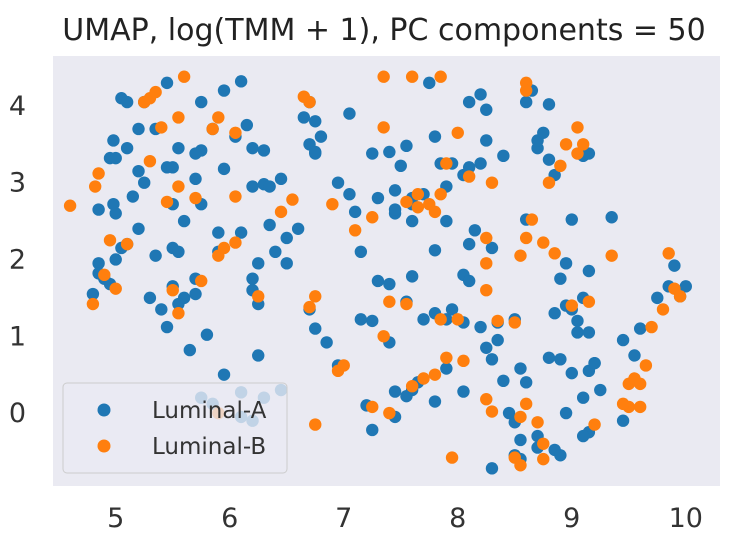 The image size is (740, 549). Describe the element at coordinates (175, 428) in the screenshot. I see `legend-frame` at that location.